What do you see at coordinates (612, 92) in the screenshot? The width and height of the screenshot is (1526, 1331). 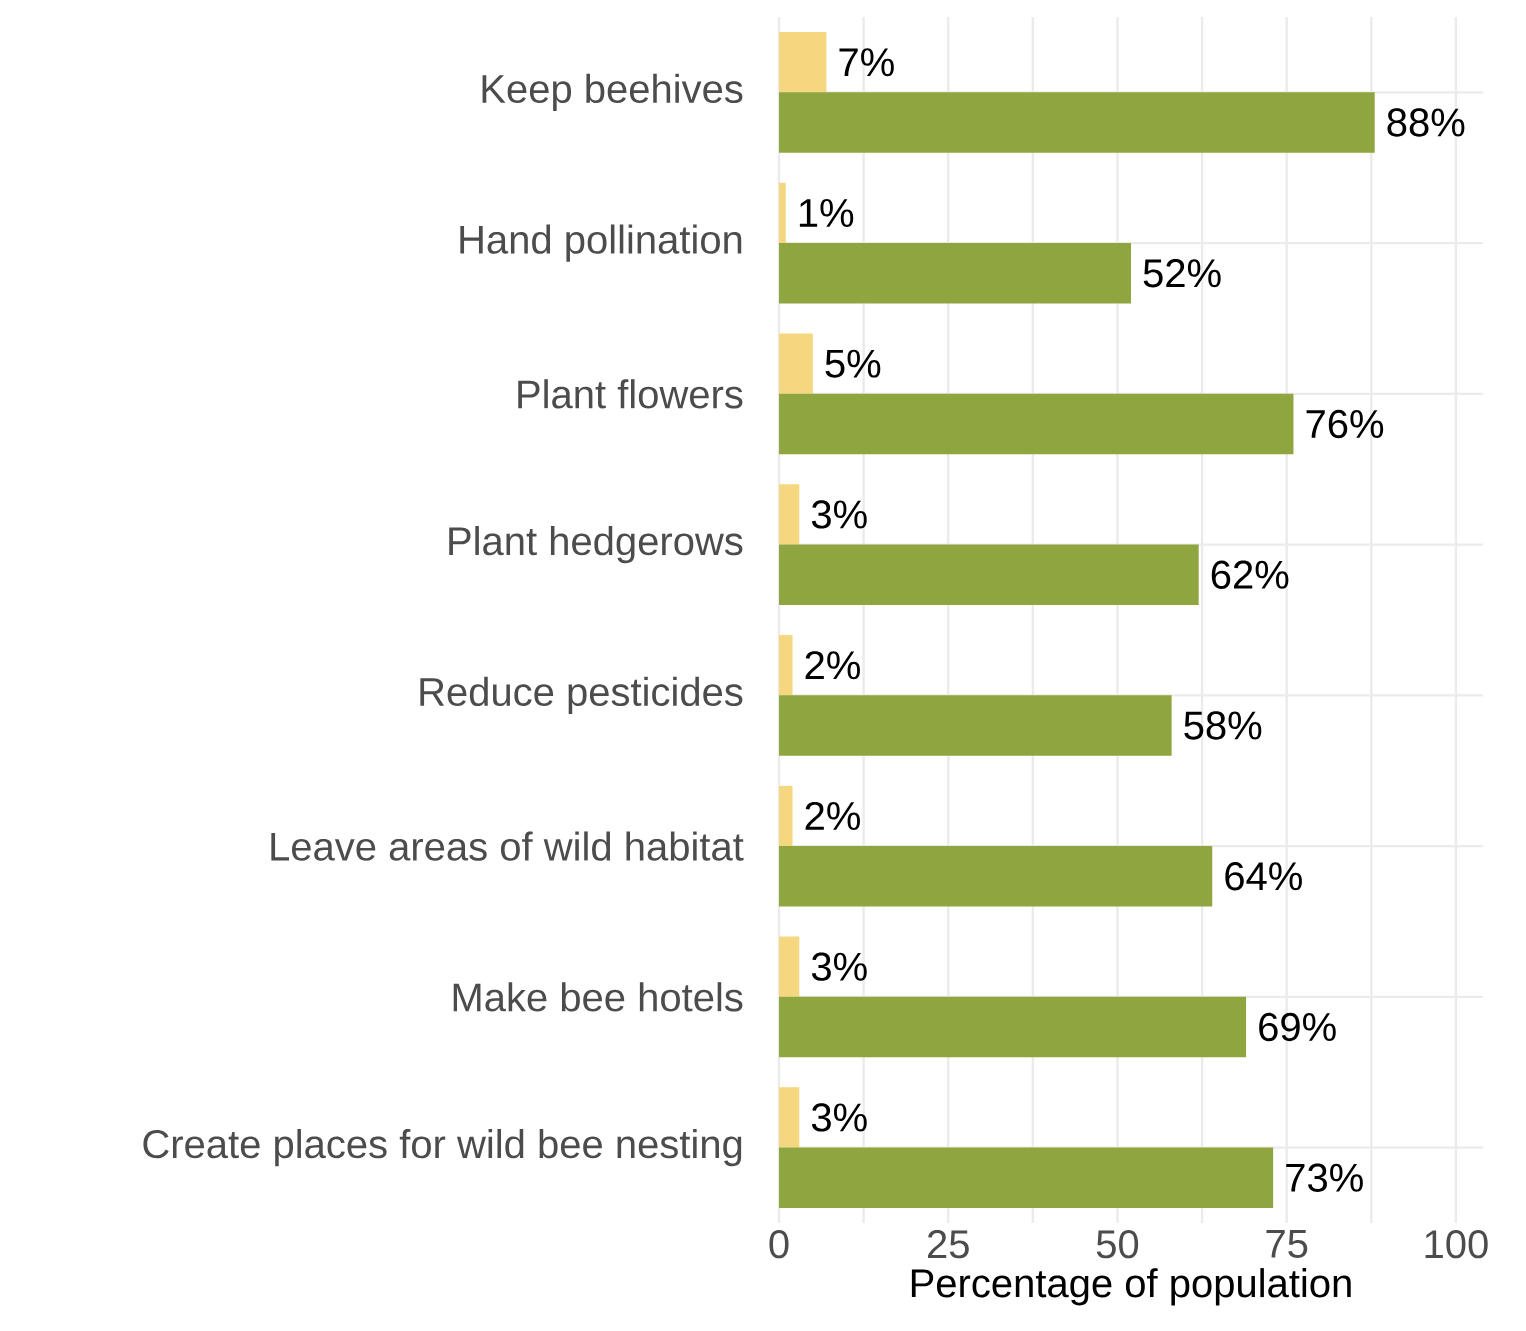 I see `y-tick-label: Keep beehives` at bounding box center [612, 92].